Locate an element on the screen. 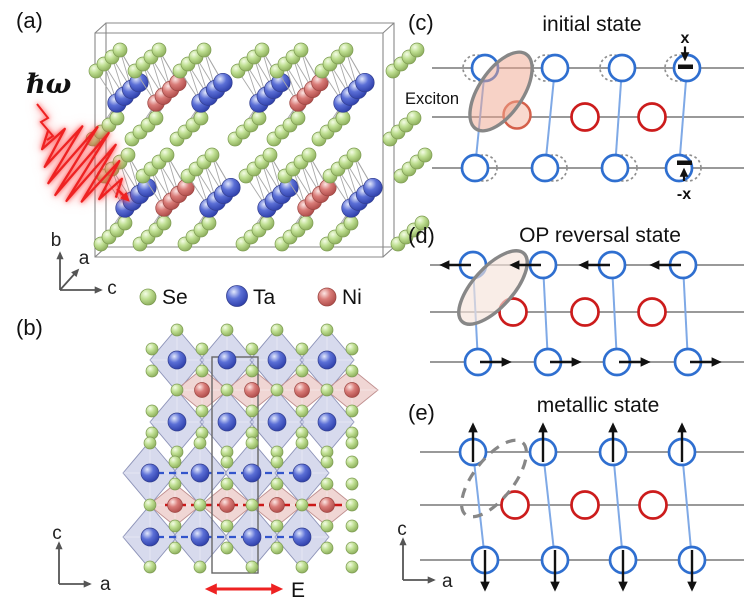 The image size is (749, 611). legend-ni-sphere-icon is located at coordinates (327, 297).